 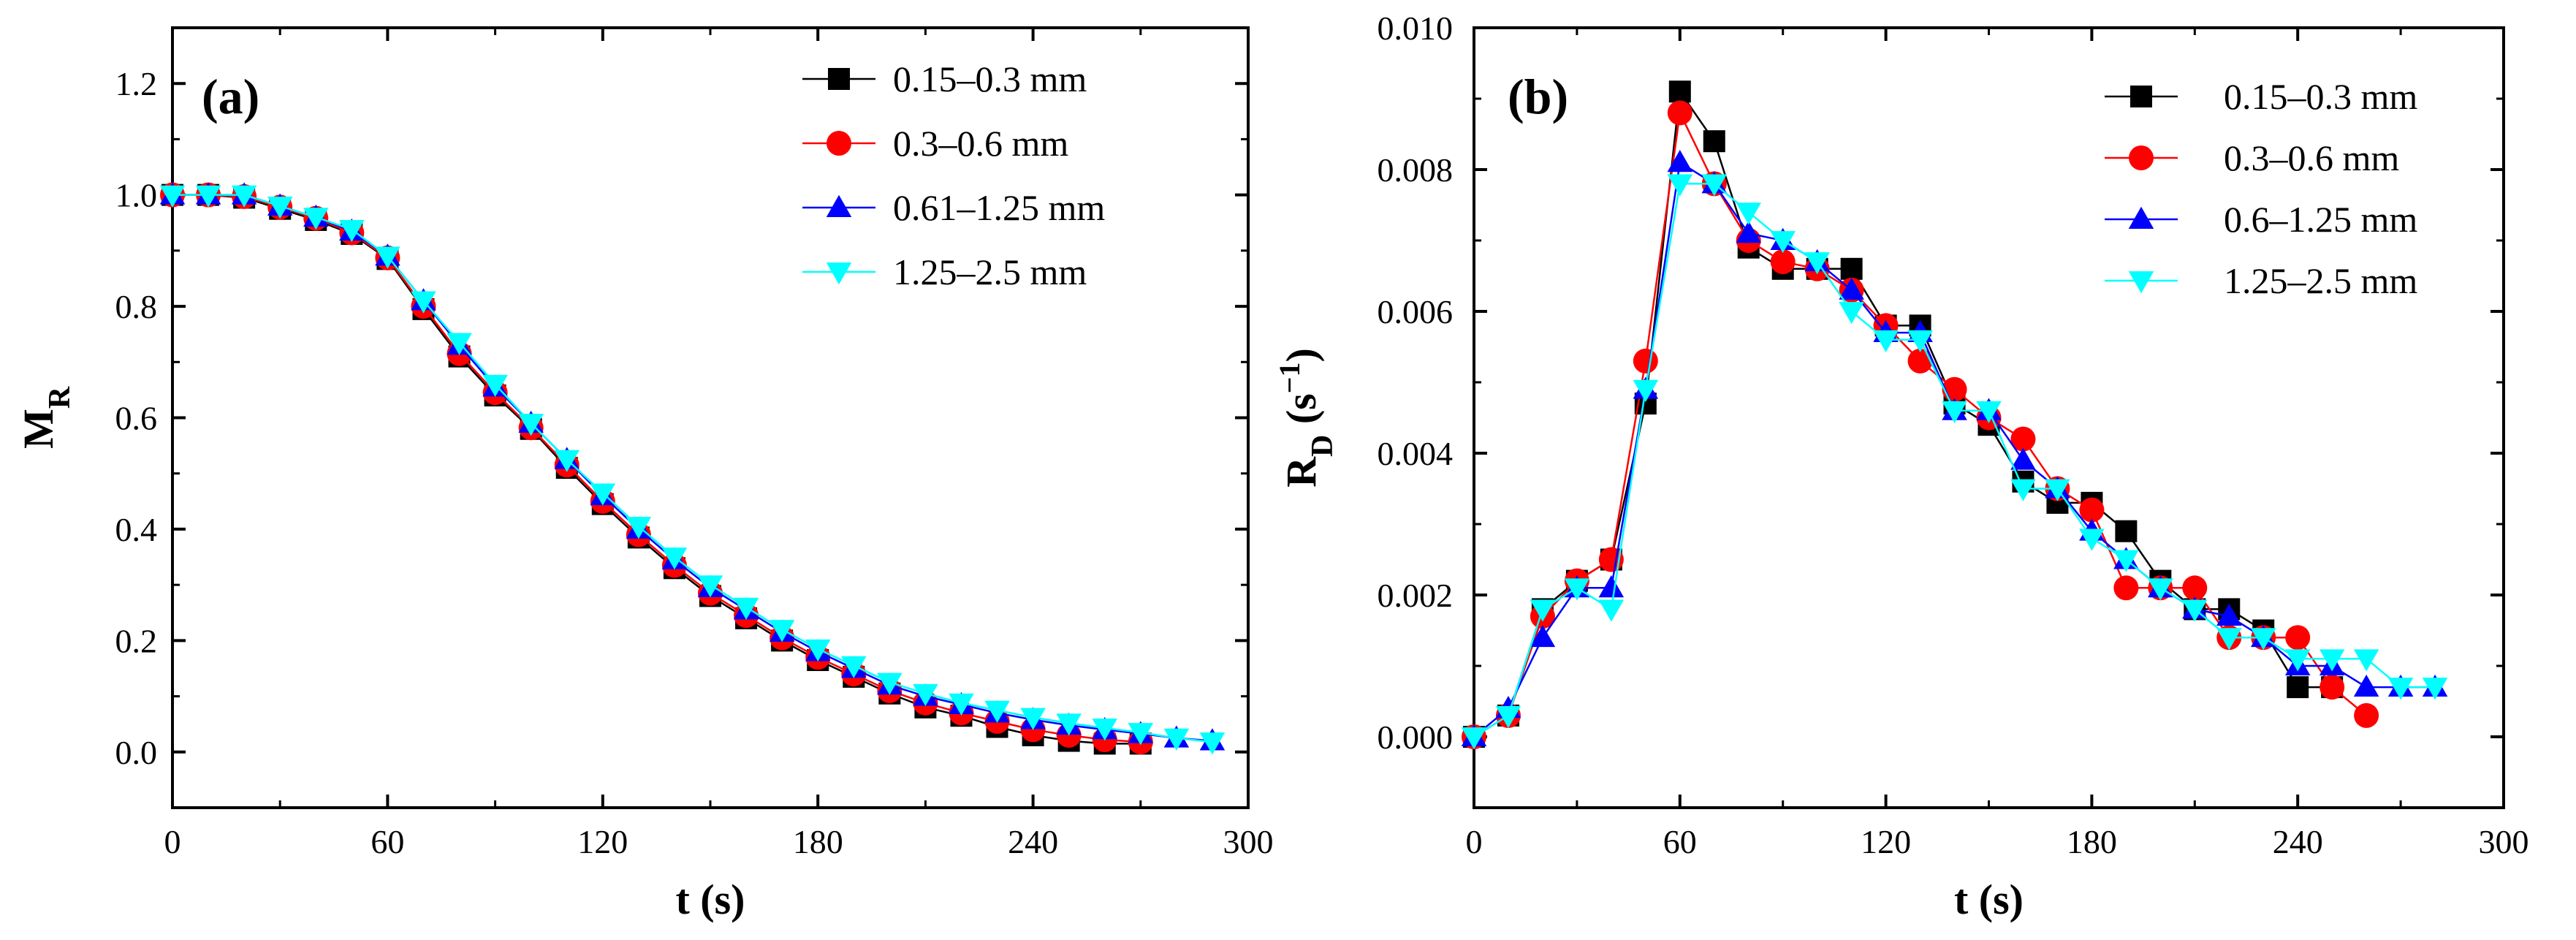 What do you see at coordinates (2320, 219) in the screenshot?
I see `legend-label: 0.6–1.25 mm` at bounding box center [2320, 219].